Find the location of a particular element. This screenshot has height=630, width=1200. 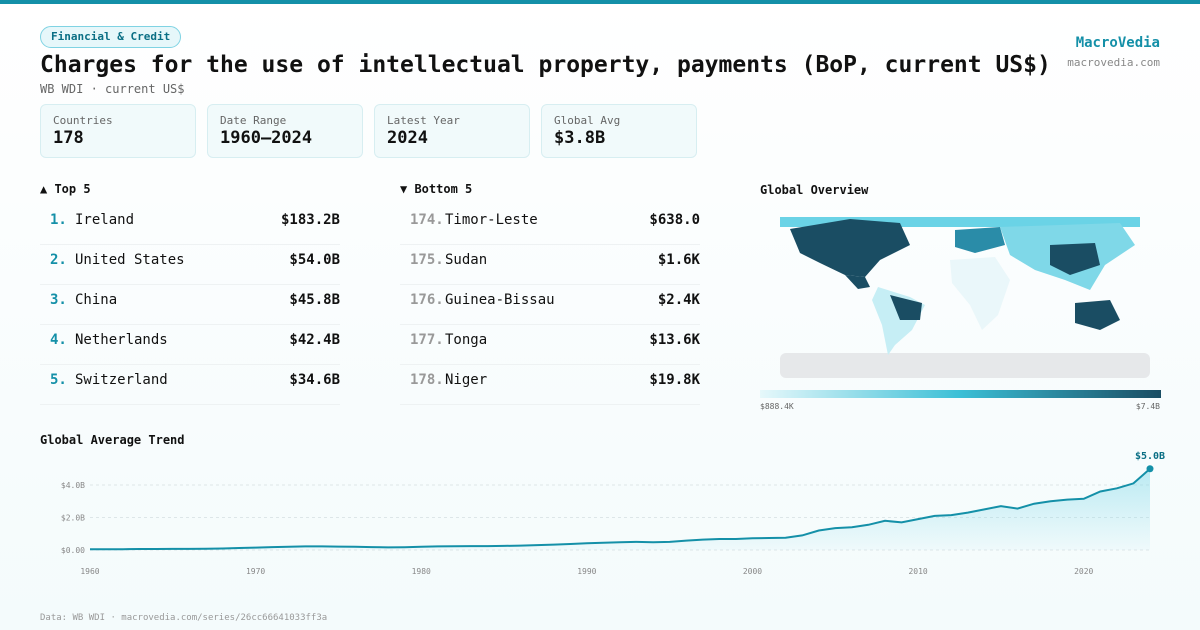

rank: 5. is located at coordinates (58, 380).